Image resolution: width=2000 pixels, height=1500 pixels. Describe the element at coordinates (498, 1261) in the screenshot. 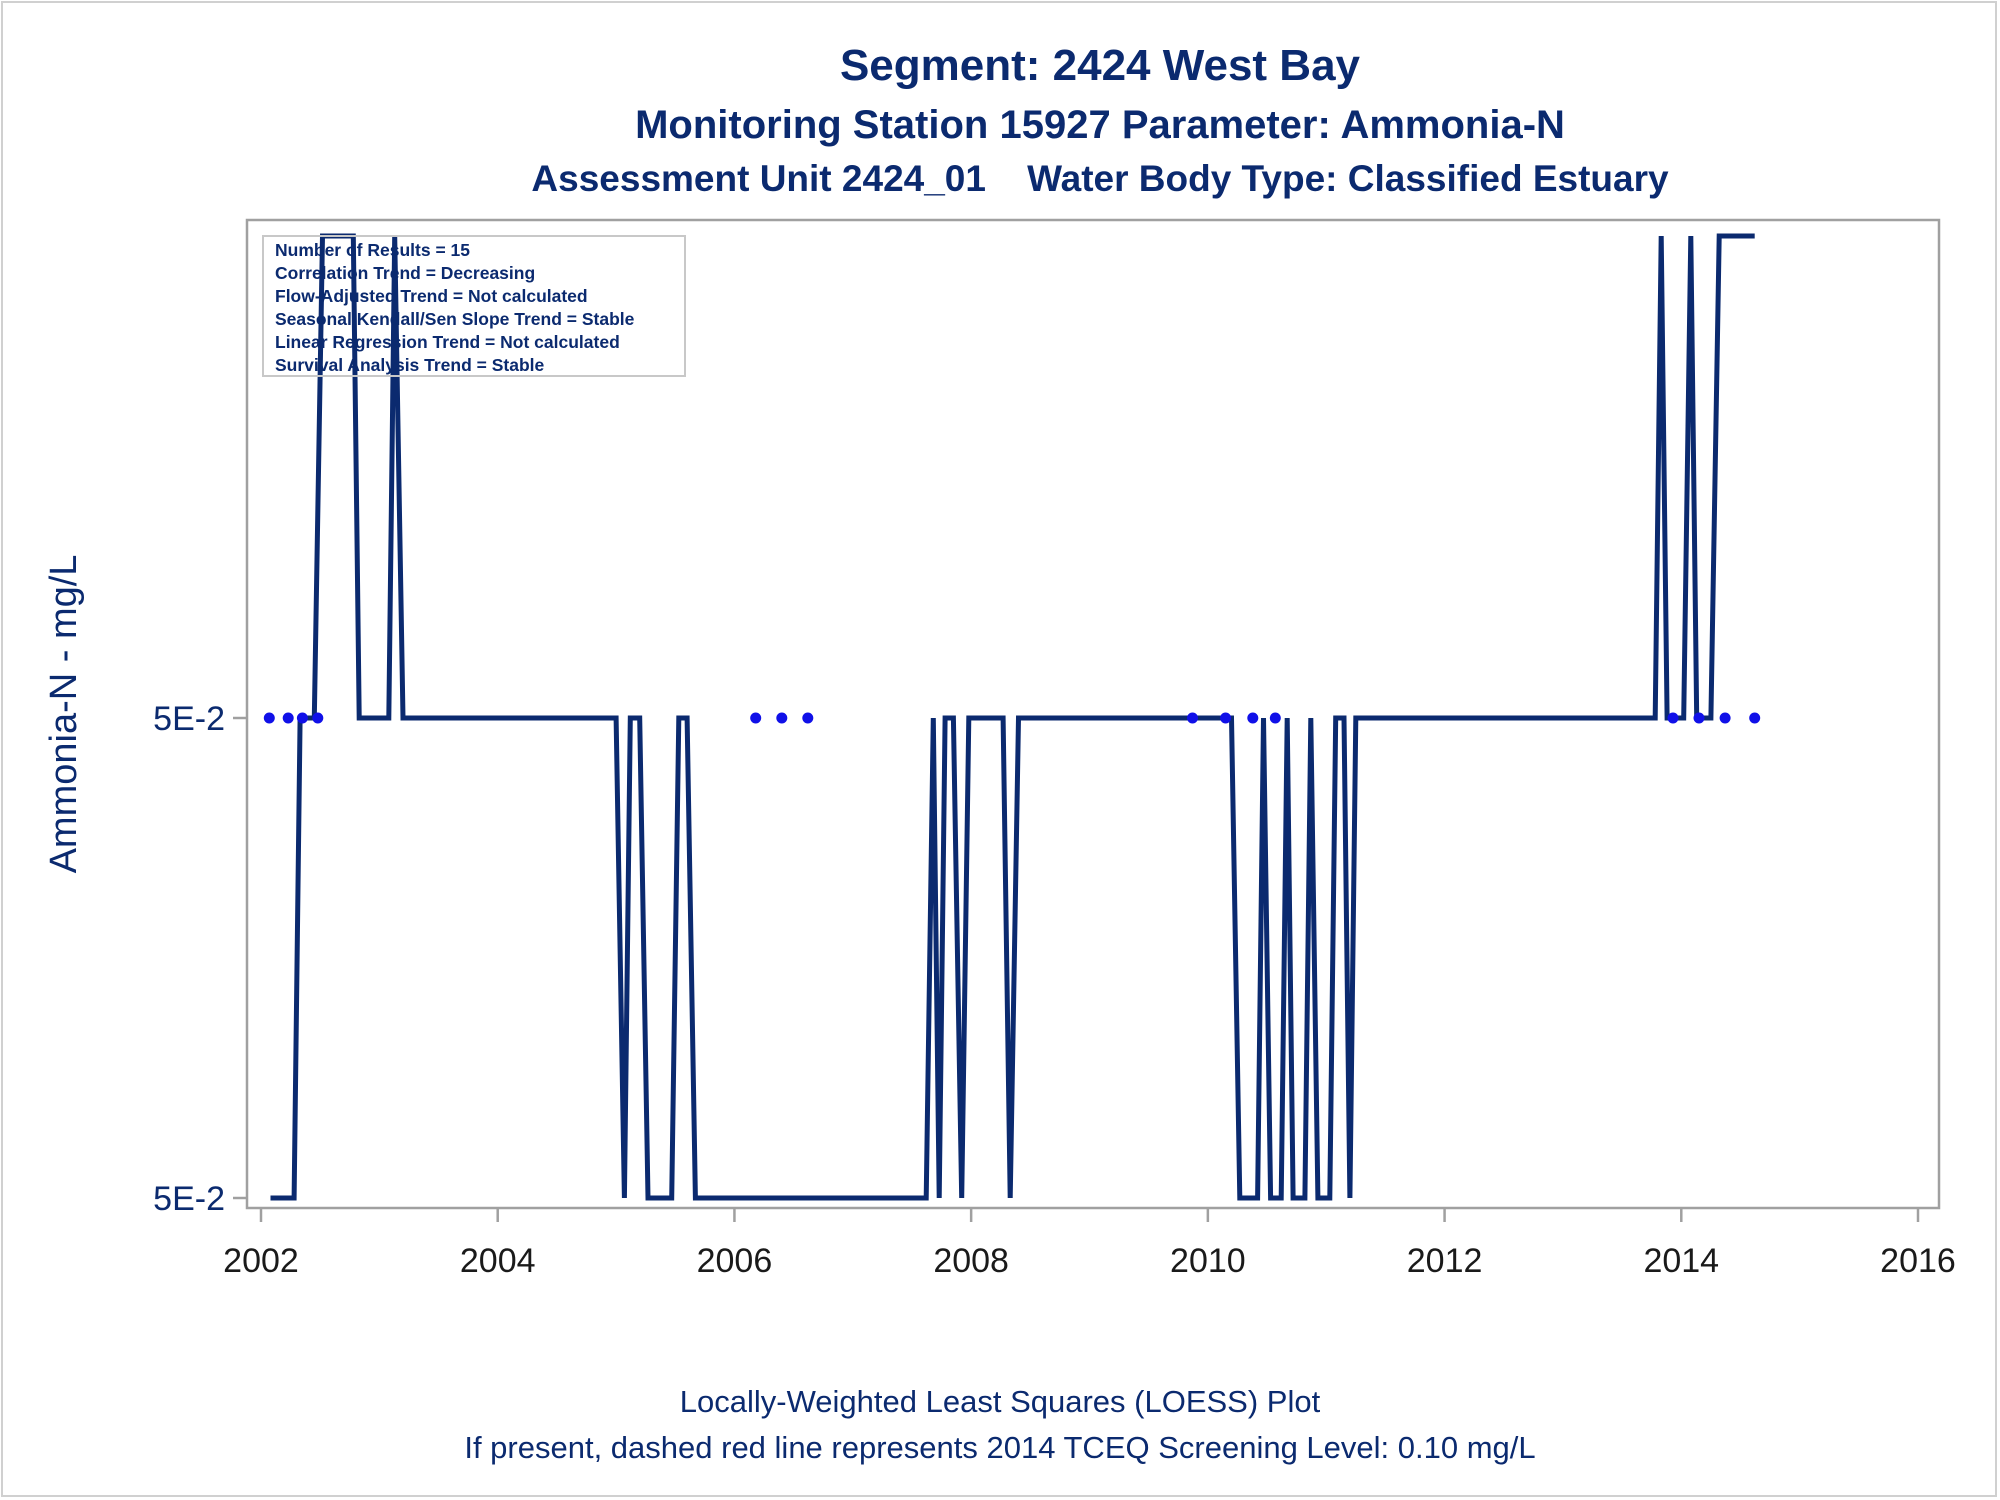

I see `x-tick-label: 2004` at that location.